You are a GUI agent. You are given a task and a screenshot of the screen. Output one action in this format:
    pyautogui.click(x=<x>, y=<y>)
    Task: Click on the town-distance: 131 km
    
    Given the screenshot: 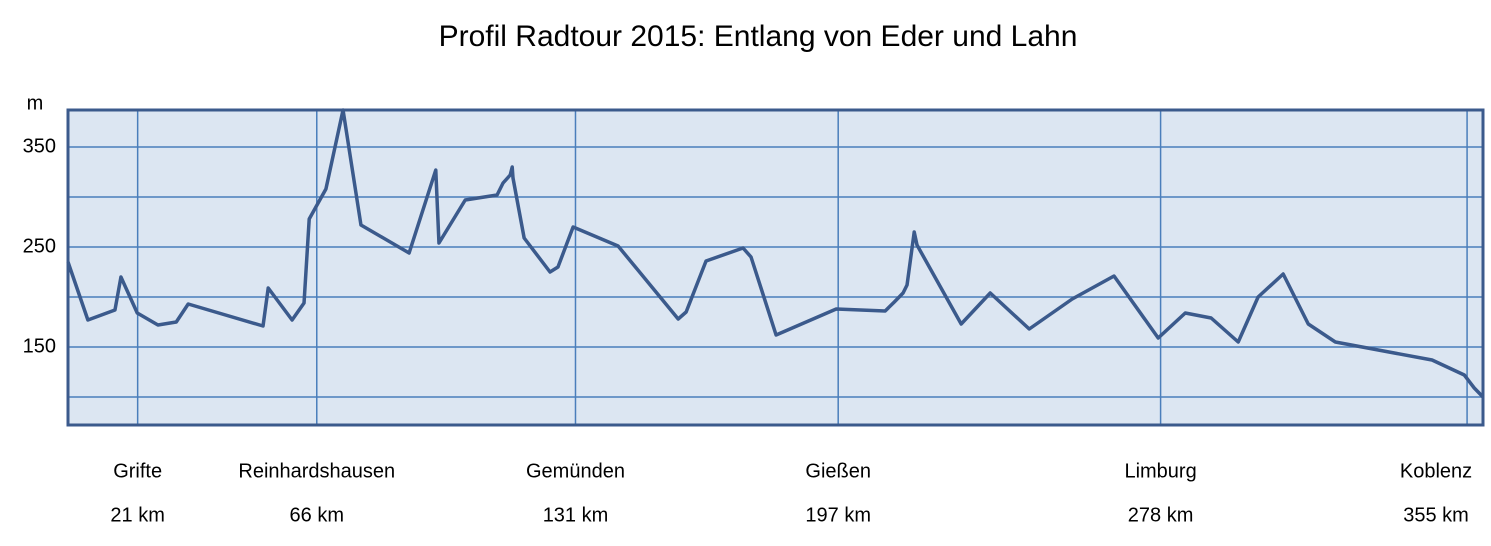 What is the action you would take?
    pyautogui.click(x=576, y=515)
    